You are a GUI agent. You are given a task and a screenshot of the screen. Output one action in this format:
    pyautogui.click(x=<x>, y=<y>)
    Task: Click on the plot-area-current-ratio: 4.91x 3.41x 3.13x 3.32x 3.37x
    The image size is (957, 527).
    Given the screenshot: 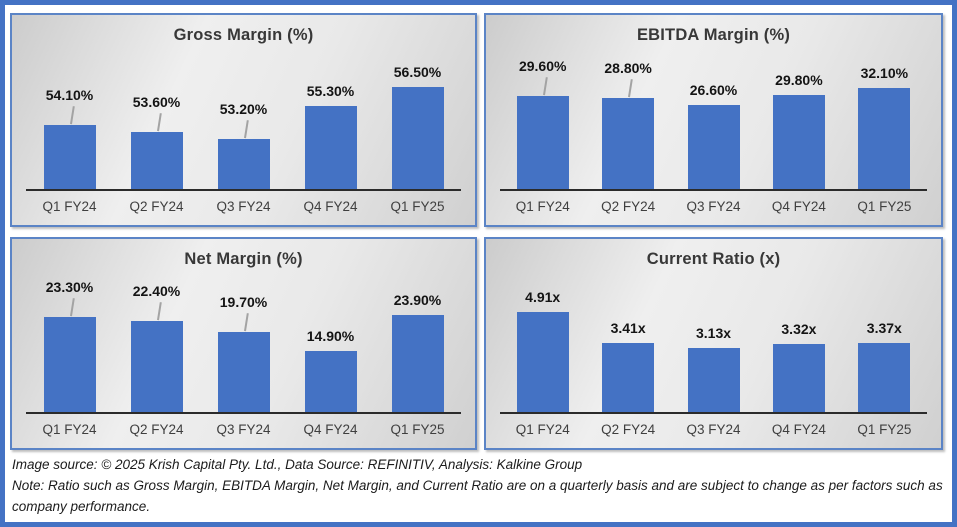 What is the action you would take?
    pyautogui.click(x=713, y=351)
    